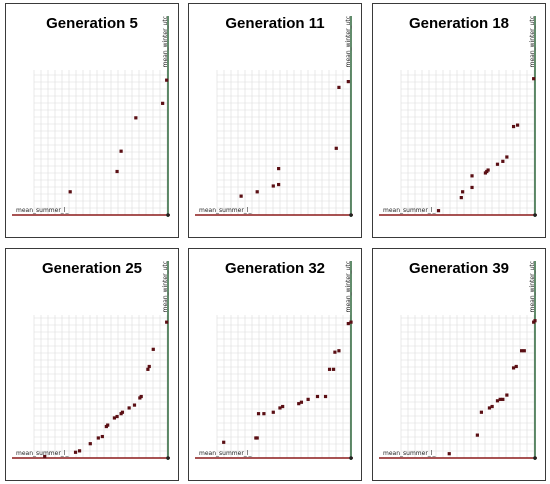 The width and height of the screenshot is (550, 484). Describe the element at coordinates (275, 268) in the screenshot. I see `chart-title: Generation 32` at that location.